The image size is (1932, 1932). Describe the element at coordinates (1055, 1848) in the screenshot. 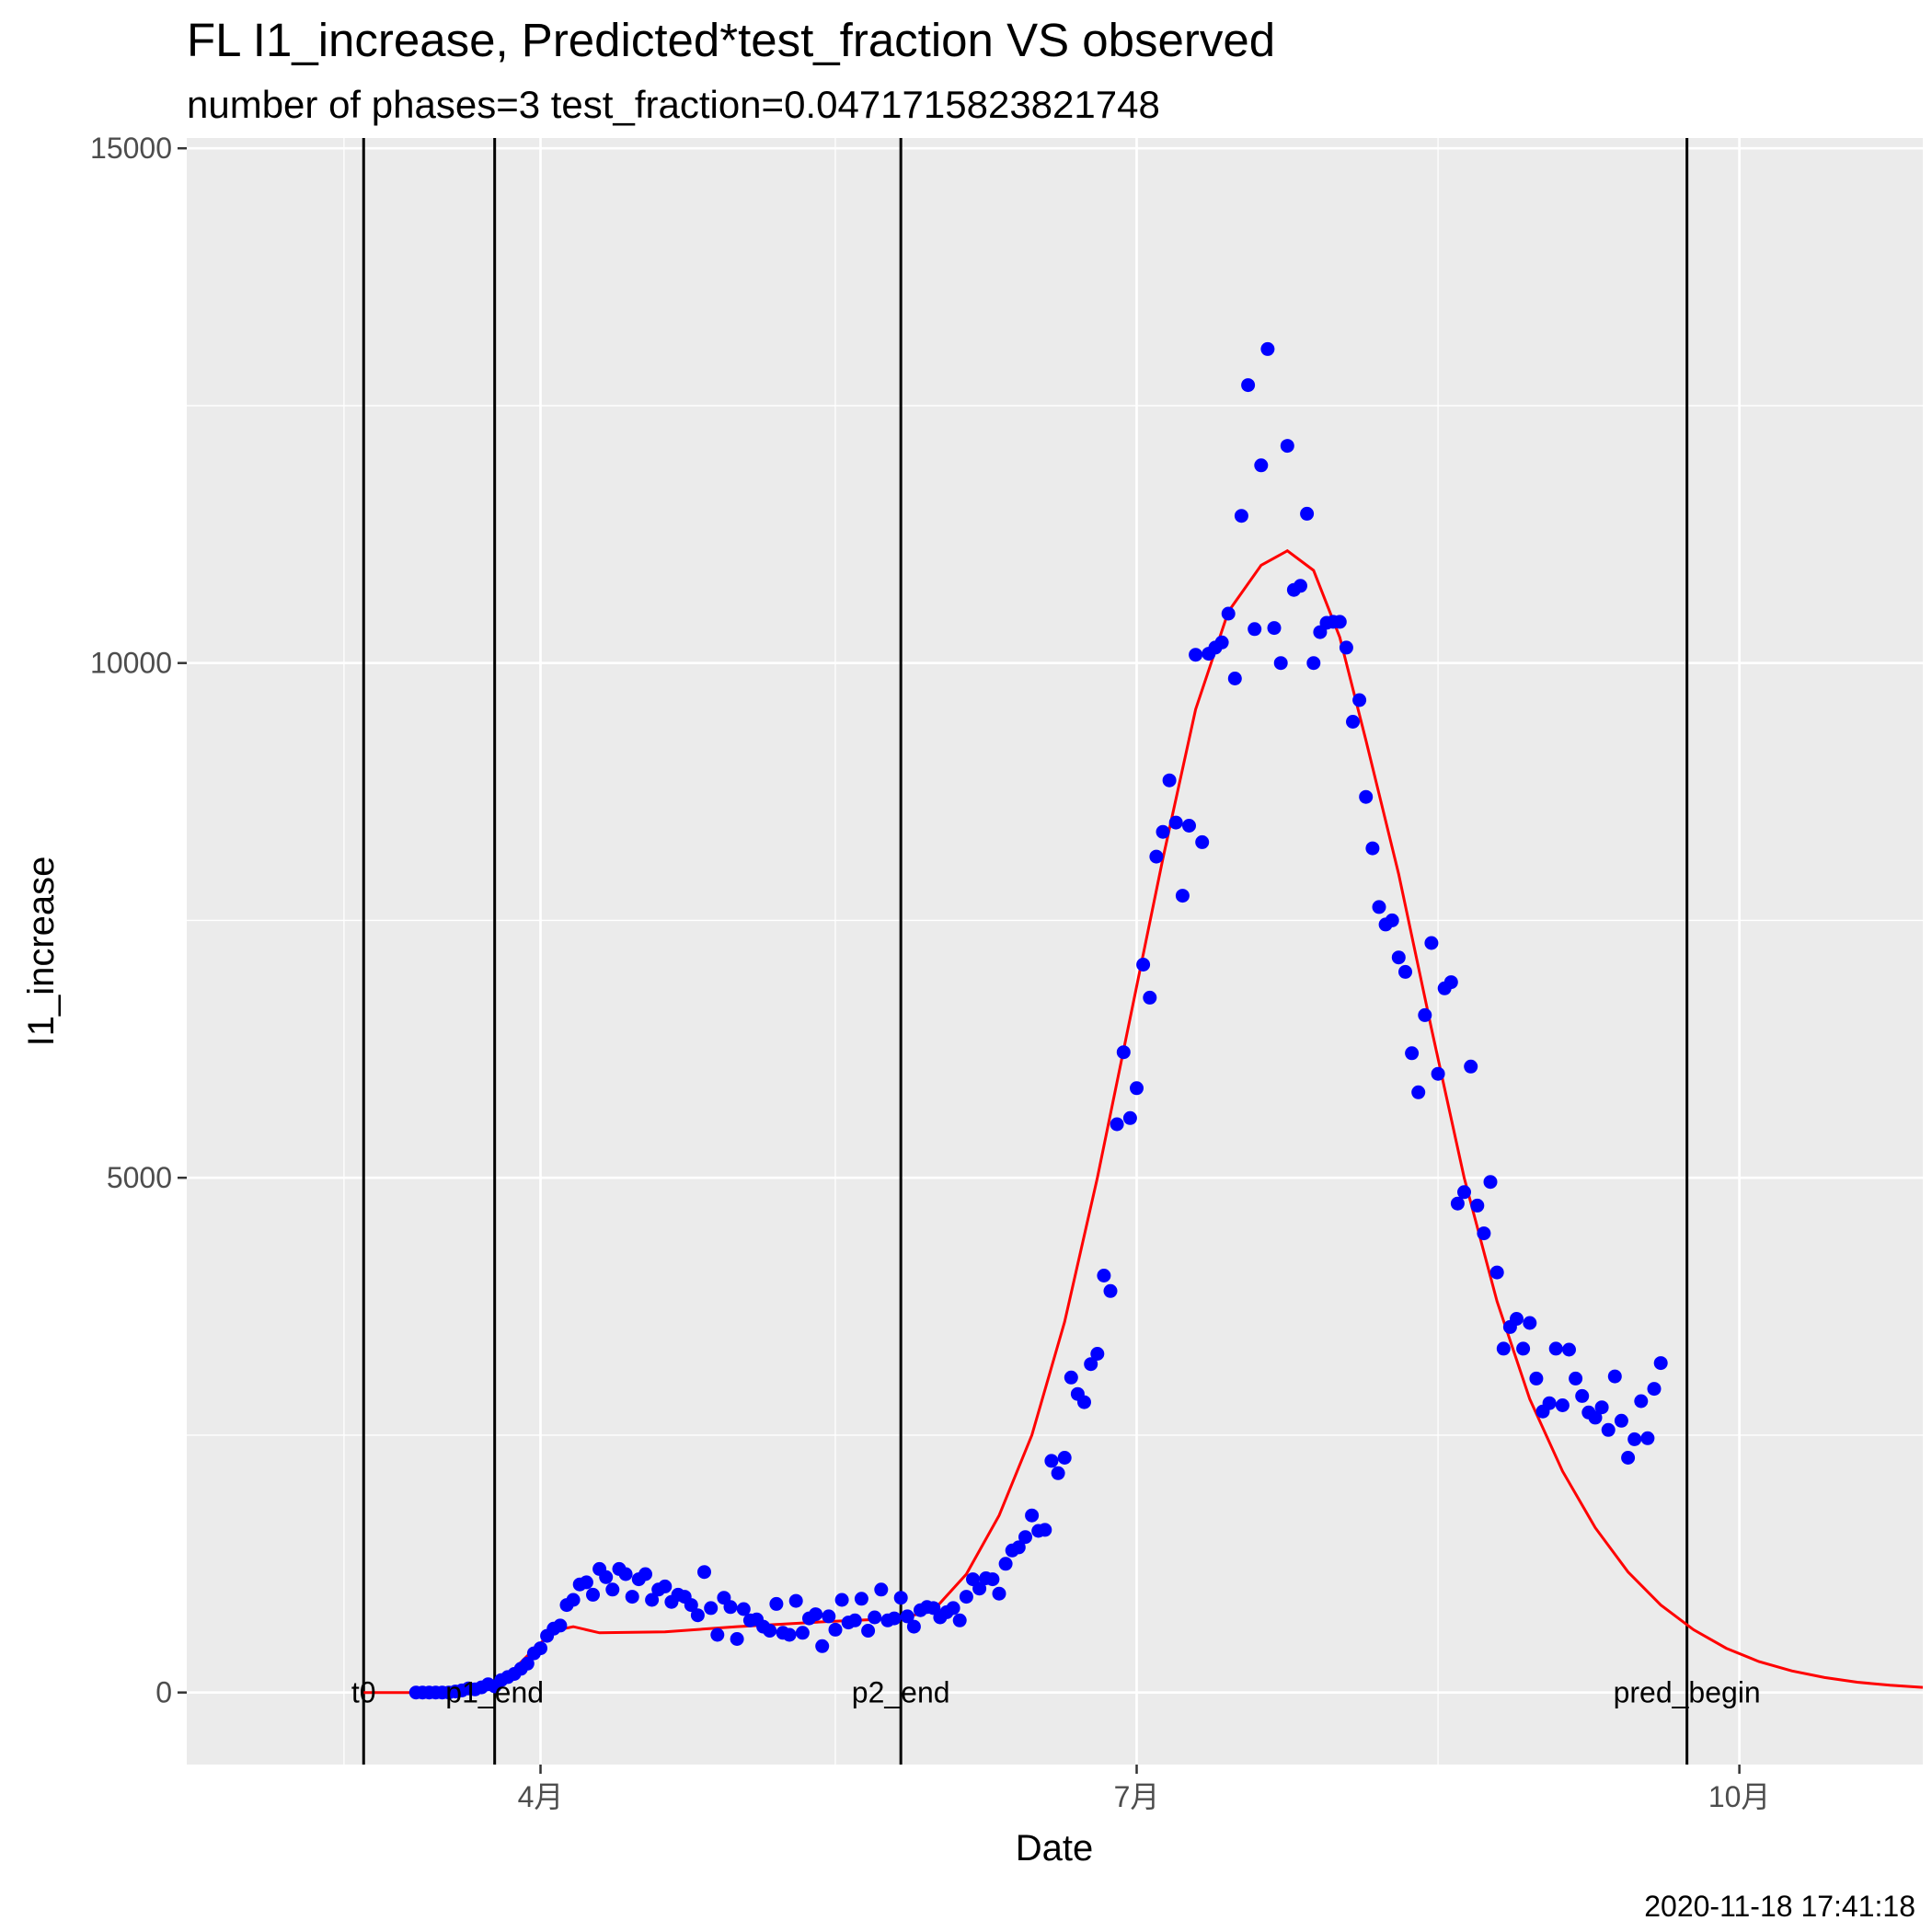

I see `x-axis-title: Date` at that location.